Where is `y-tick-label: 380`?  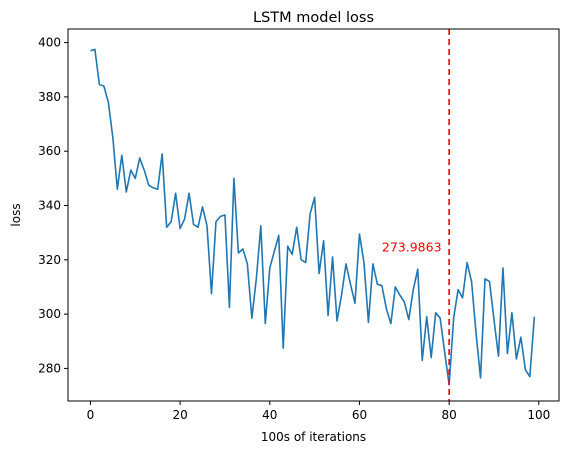 y-tick-label: 380 is located at coordinates (49, 97).